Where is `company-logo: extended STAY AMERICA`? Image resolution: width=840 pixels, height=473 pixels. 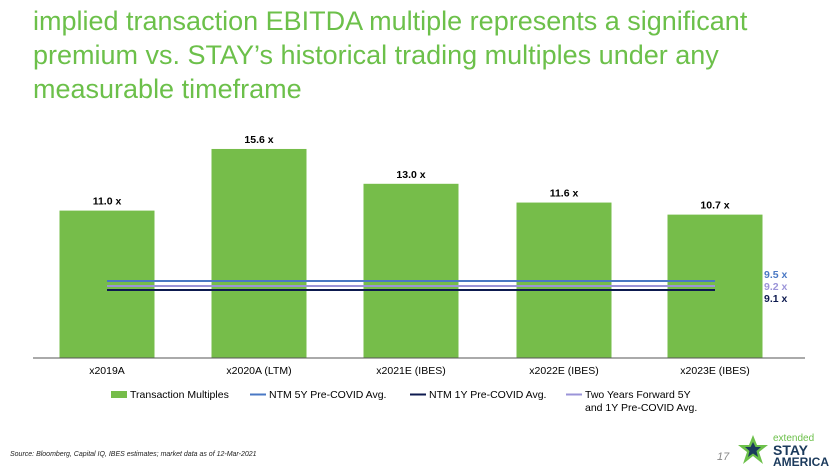 company-logo: extended STAY AMERICA is located at coordinates (786, 447).